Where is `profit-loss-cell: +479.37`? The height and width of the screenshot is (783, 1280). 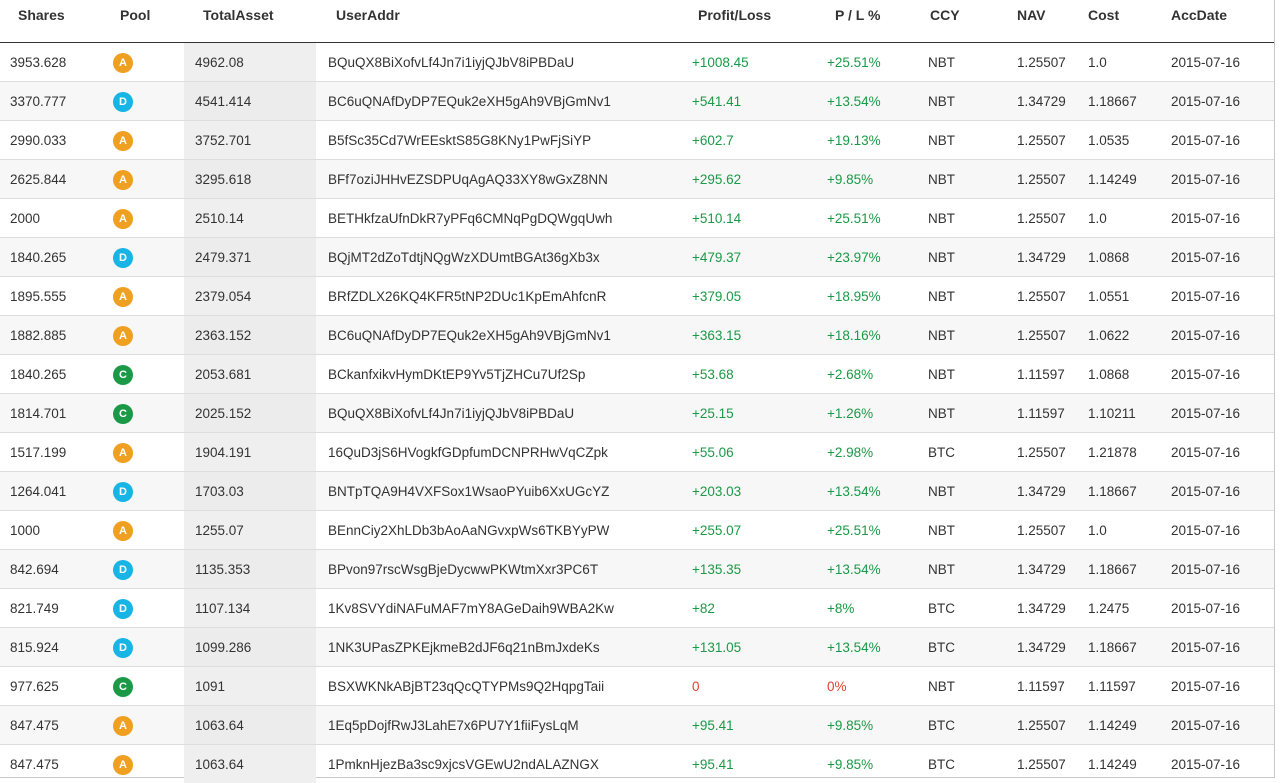 profit-loss-cell: +479.37 is located at coordinates (745, 257).